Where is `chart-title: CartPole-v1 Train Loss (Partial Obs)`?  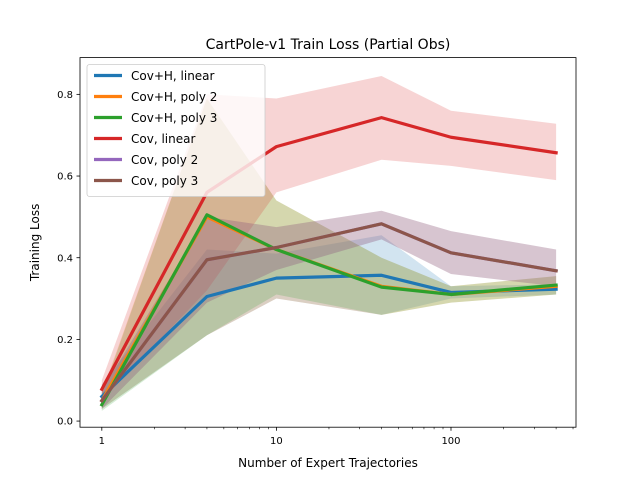 chart-title: CartPole-v1 Train Loss (Partial Obs) is located at coordinates (328, 45).